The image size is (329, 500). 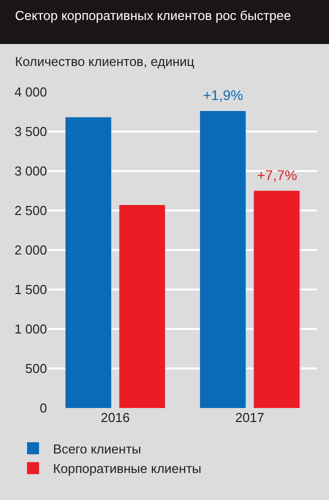 What do you see at coordinates (105, 61) in the screenshot?
I see `chart-subtitle: Количество клиентов, единиц` at bounding box center [105, 61].